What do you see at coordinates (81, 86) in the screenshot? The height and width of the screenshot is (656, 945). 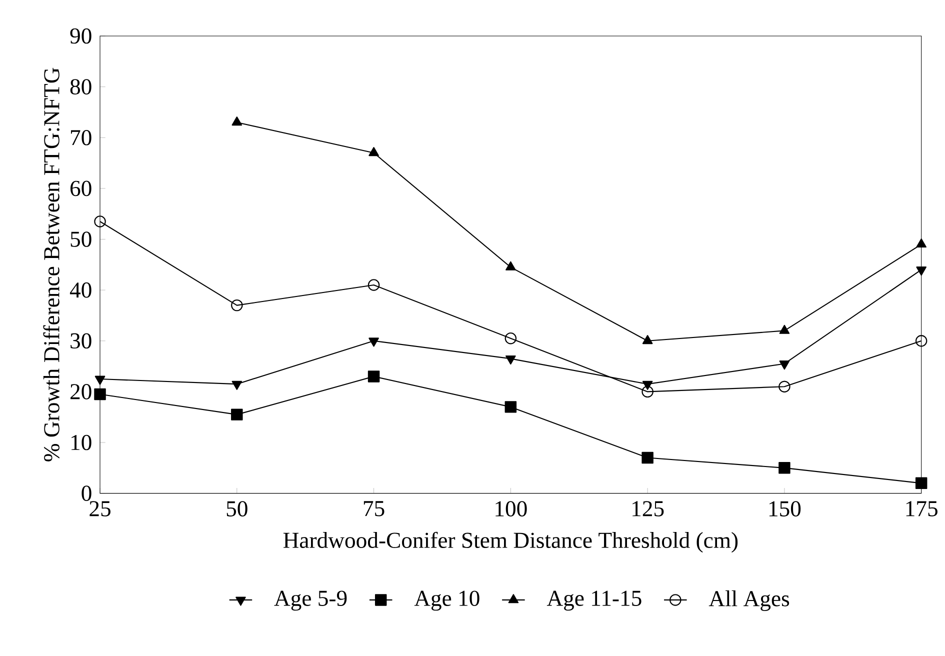 I see `y-tick-label: 80` at bounding box center [81, 86].